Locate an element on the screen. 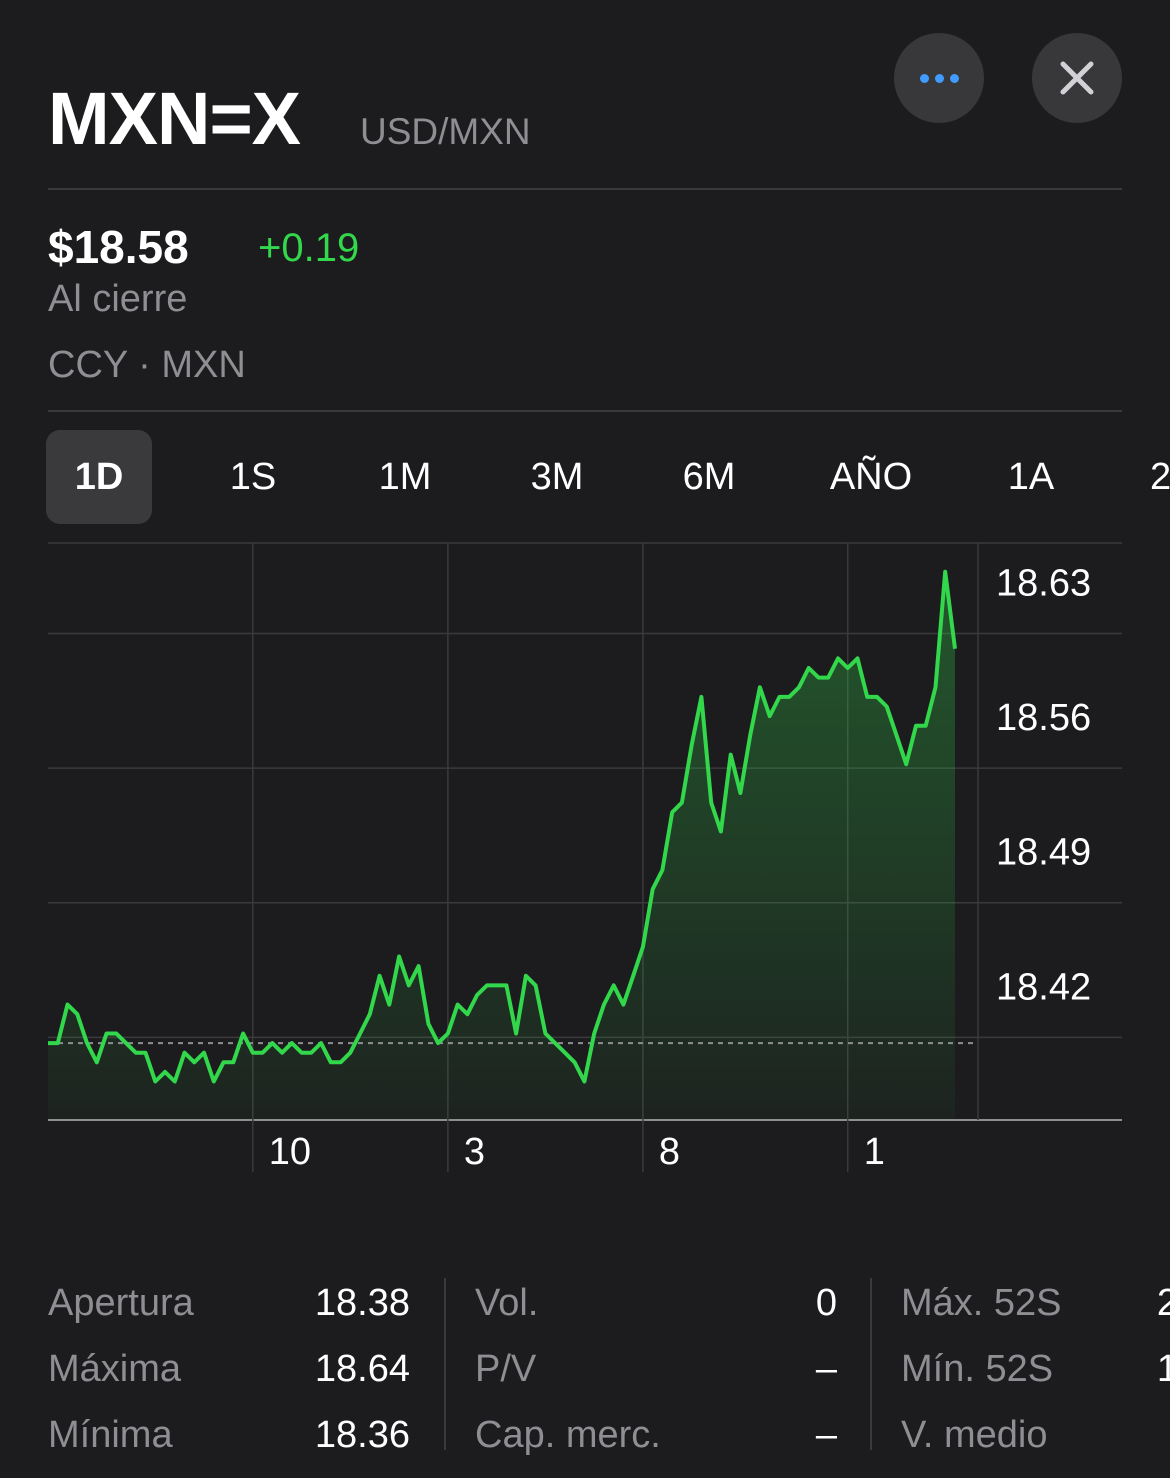 The image size is (1170, 1478). stat-value: 18.36 is located at coordinates (362, 1435).